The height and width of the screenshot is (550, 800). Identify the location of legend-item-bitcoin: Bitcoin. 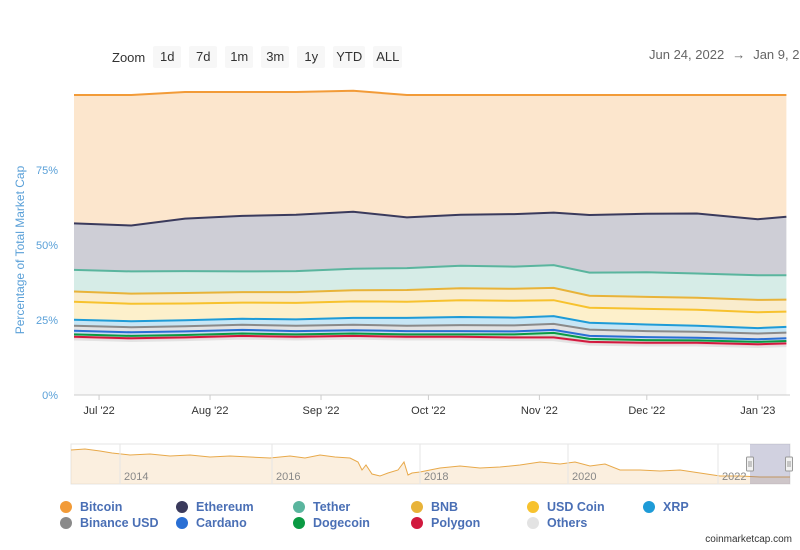
(91, 506).